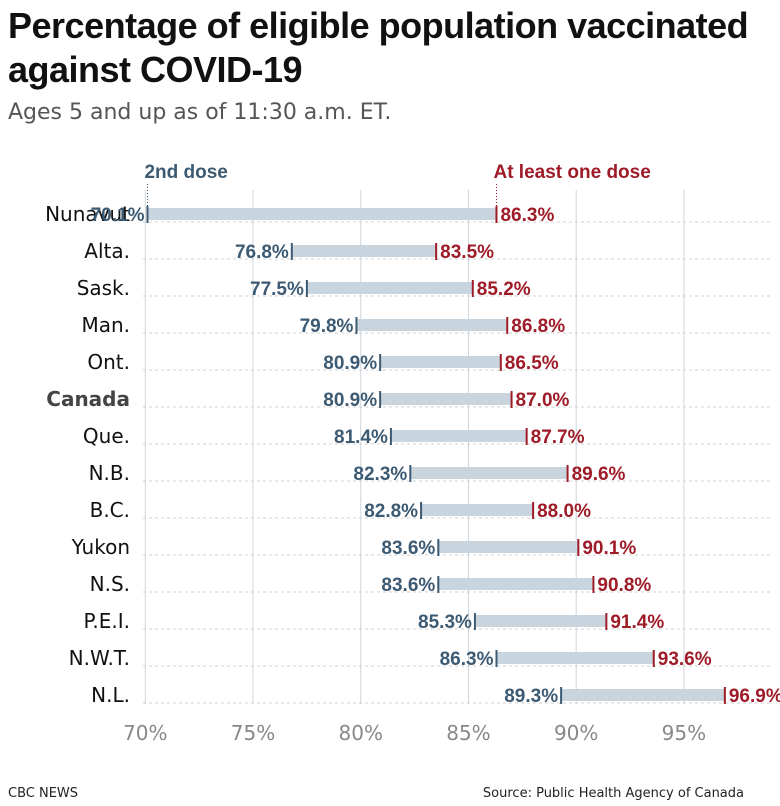 Image resolution: width=780 pixels, height=806 pixels. Describe the element at coordinates (684, 733) in the screenshot. I see `x-tick-label: 95%` at that location.